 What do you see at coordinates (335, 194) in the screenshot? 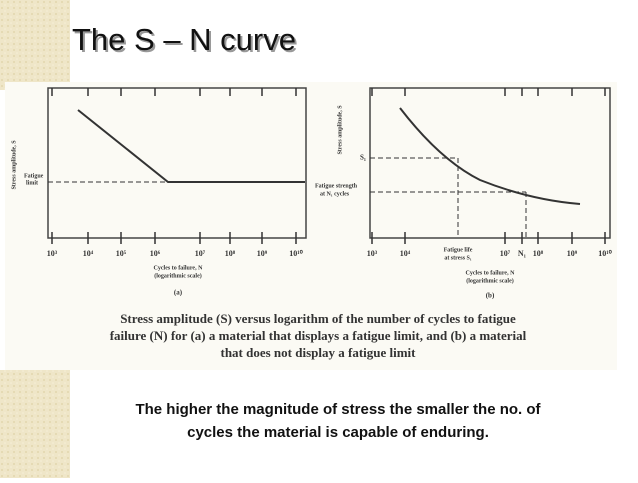
I see `strength-label: at N₁ cycles` at bounding box center [335, 194].